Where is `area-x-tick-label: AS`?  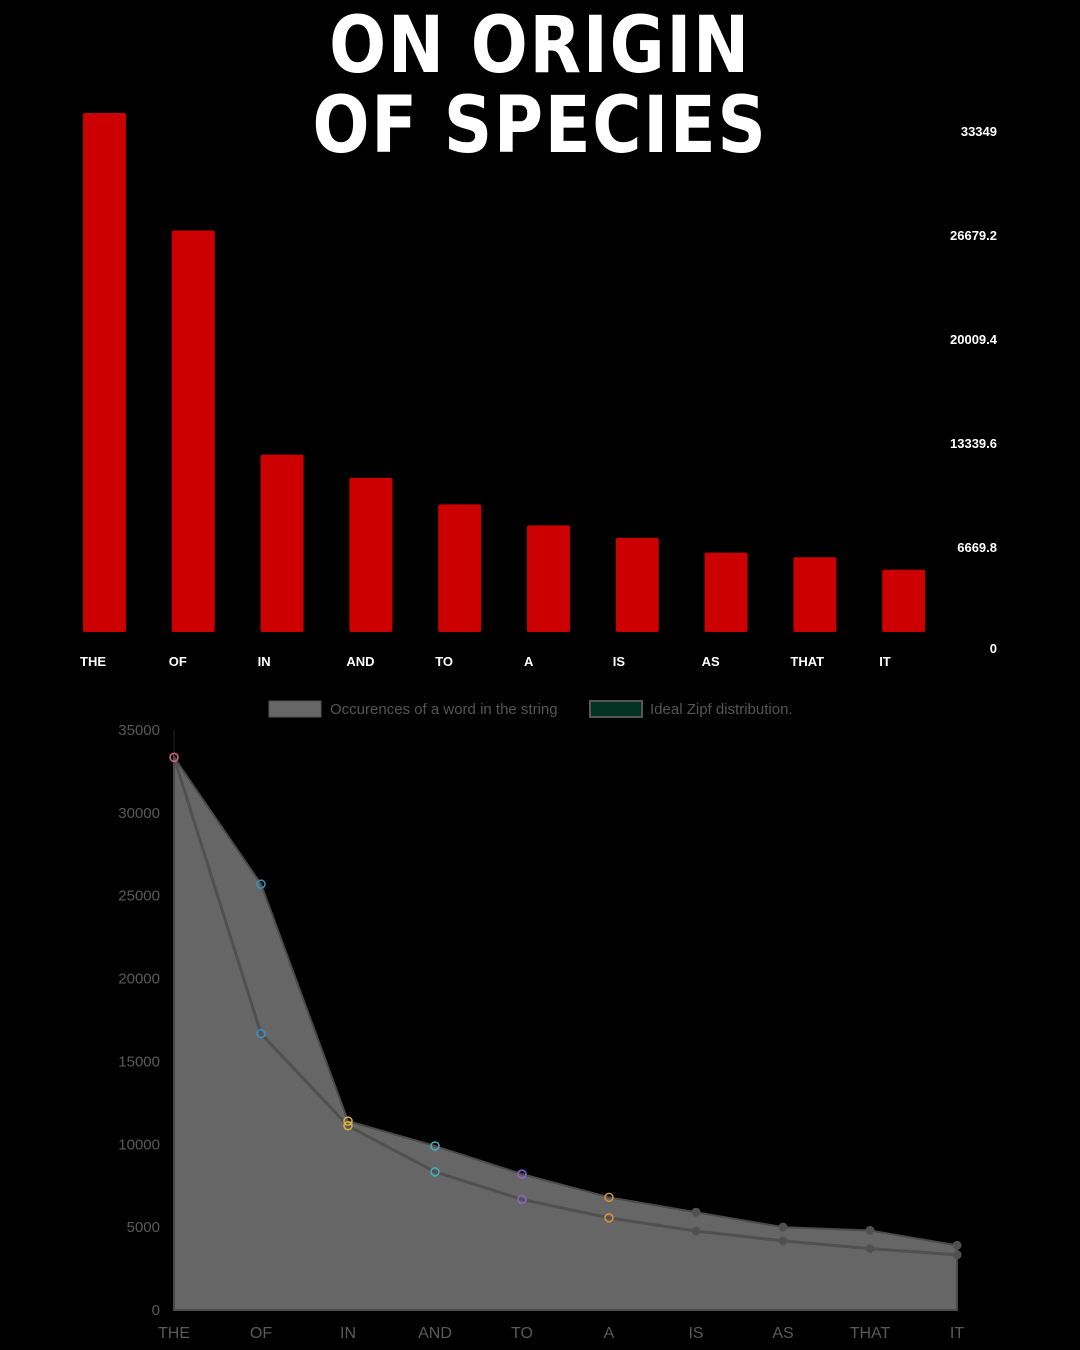 area-x-tick-label: AS is located at coordinates (782, 1333).